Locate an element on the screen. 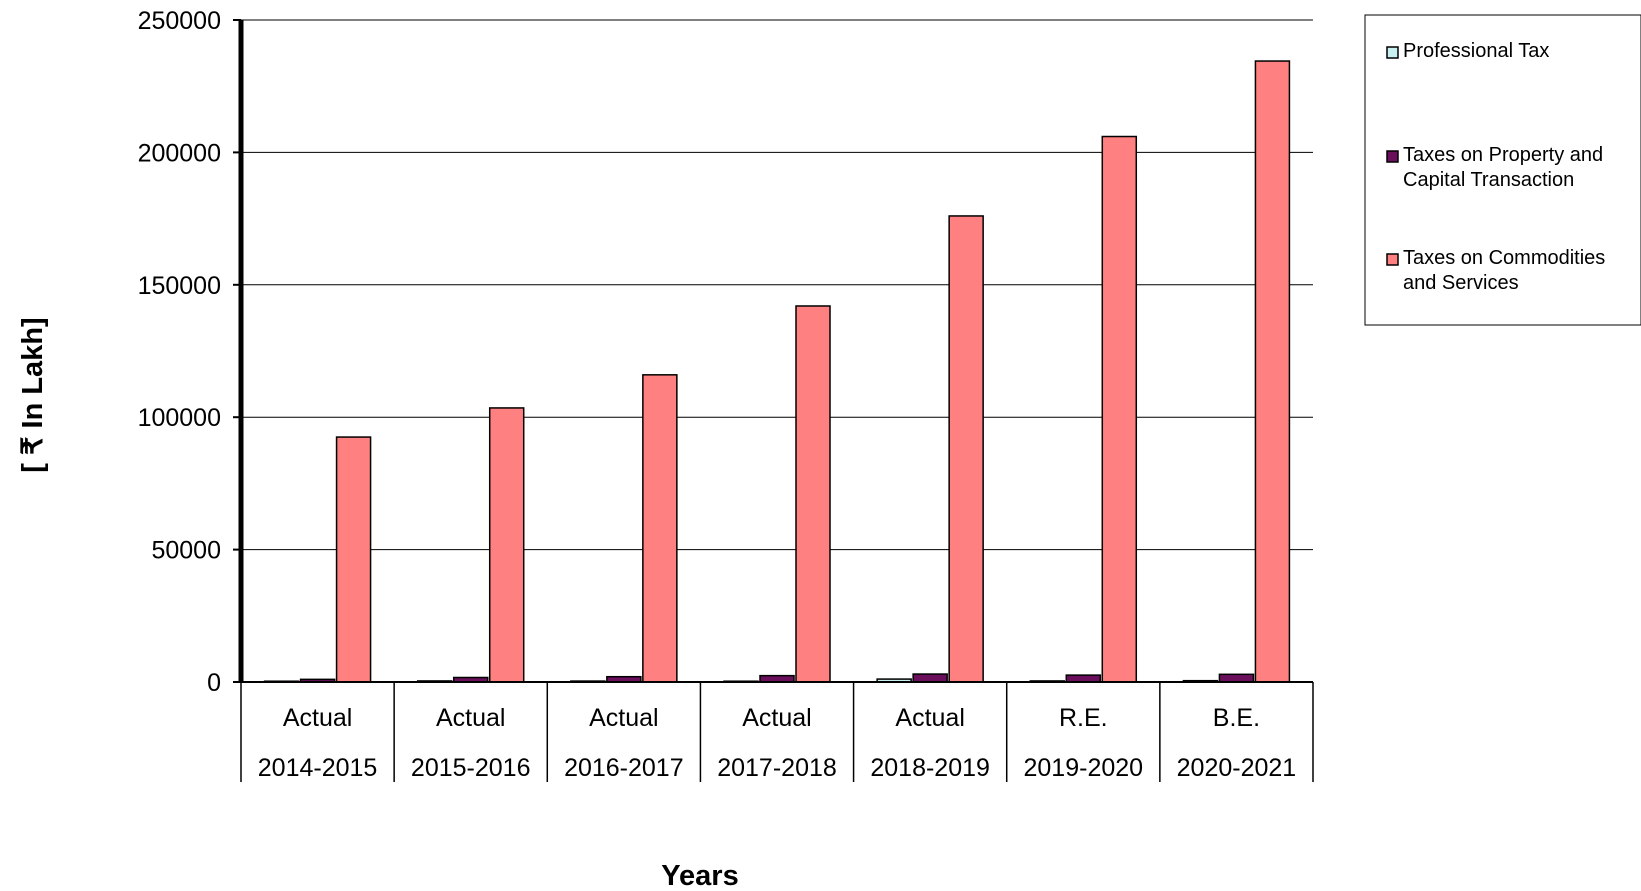 The height and width of the screenshot is (891, 1641). legend-label: Taxes on Property and Capital Transaction is located at coordinates (1503, 167).